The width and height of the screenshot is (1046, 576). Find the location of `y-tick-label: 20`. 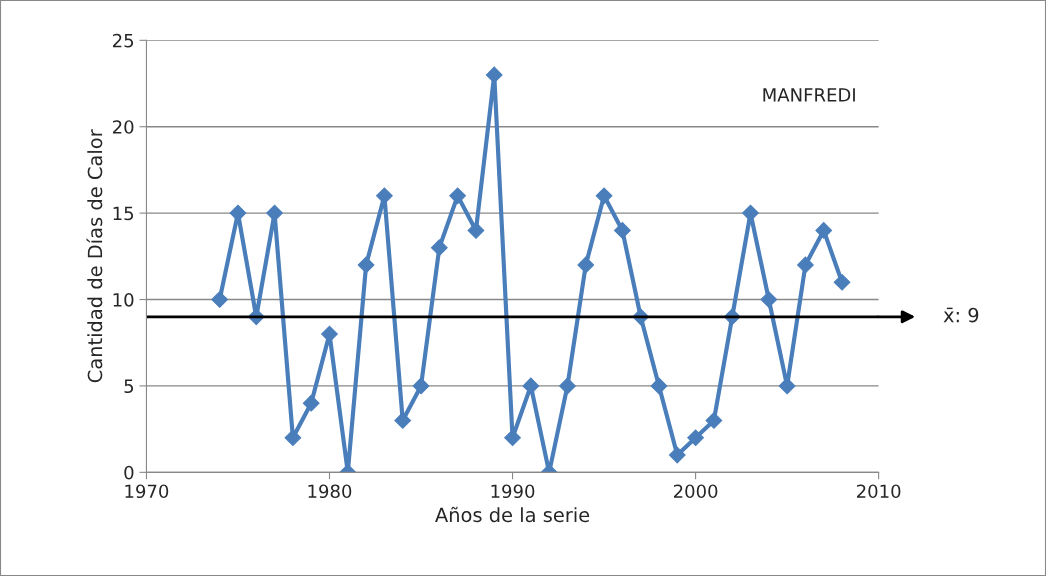

y-tick-label: 20 is located at coordinates (123, 127).